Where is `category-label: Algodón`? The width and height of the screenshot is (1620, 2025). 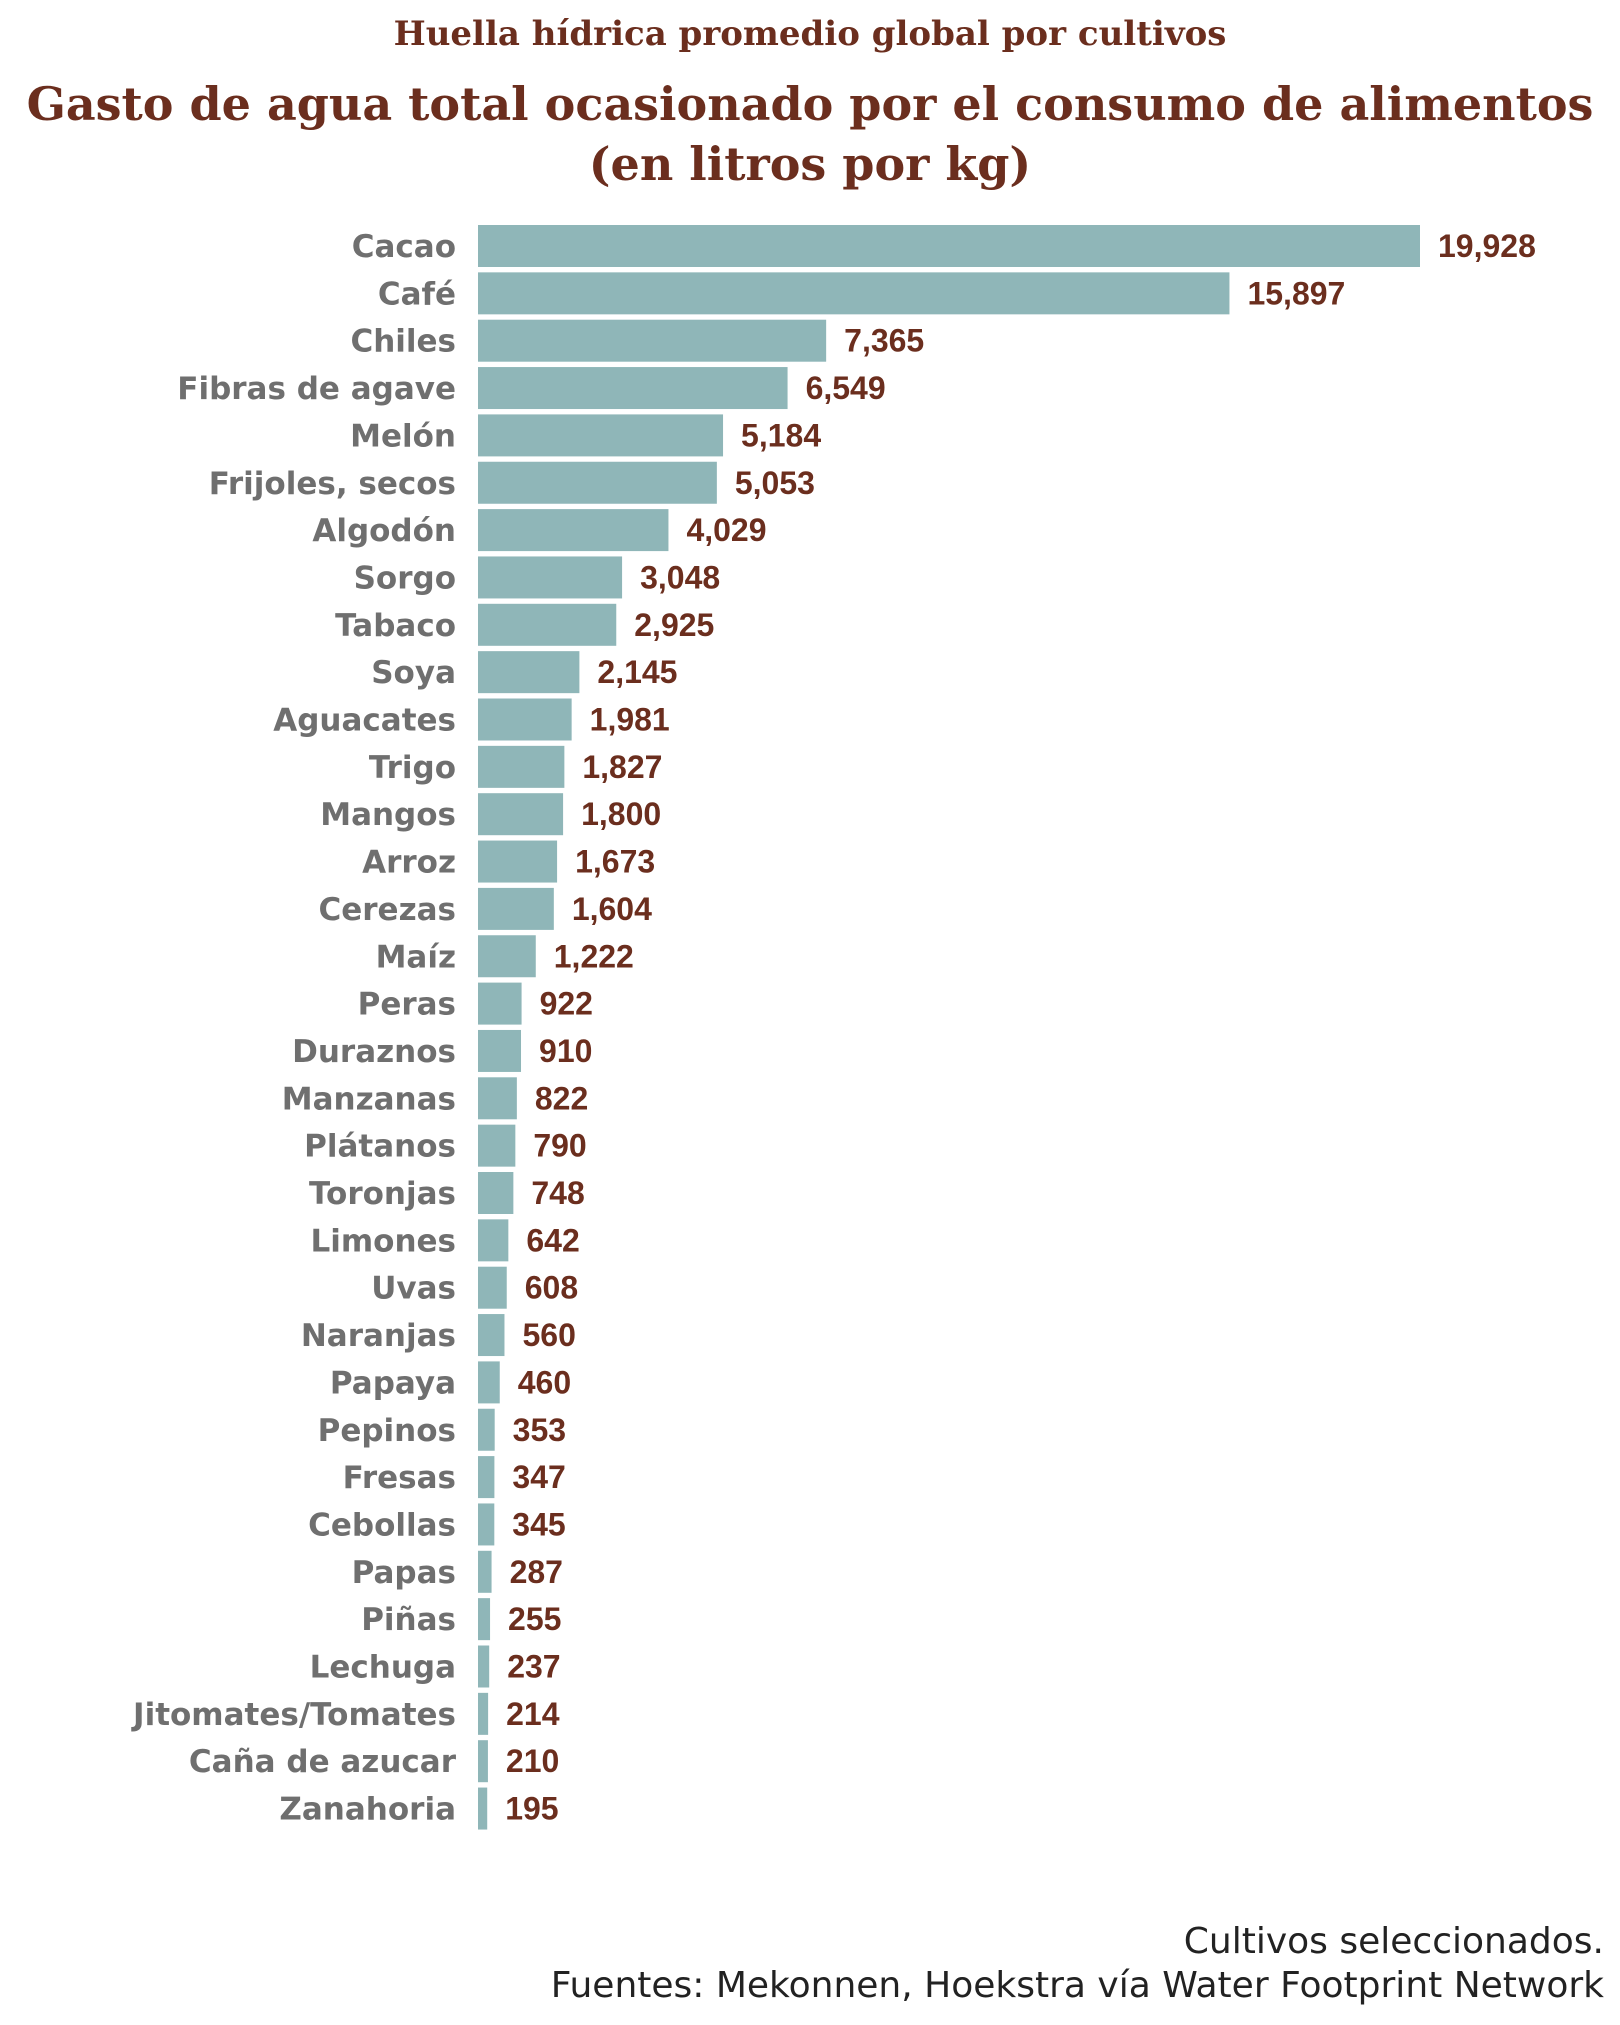 category-label: Algodón is located at coordinates (384, 531).